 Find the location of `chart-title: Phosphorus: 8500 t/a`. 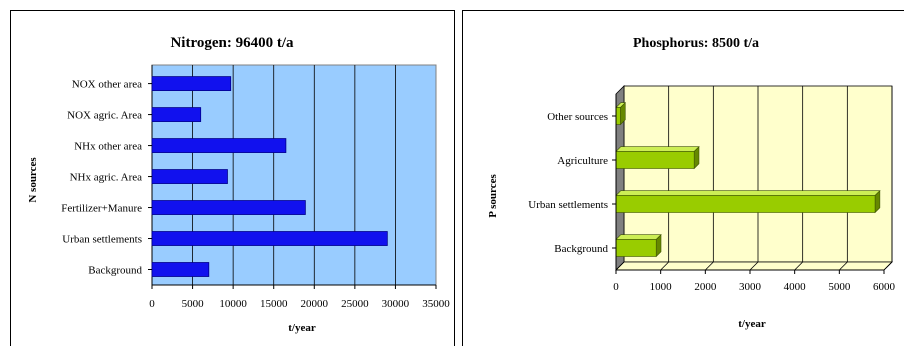

chart-title: Phosphorus: 8500 t/a is located at coordinates (696, 43).